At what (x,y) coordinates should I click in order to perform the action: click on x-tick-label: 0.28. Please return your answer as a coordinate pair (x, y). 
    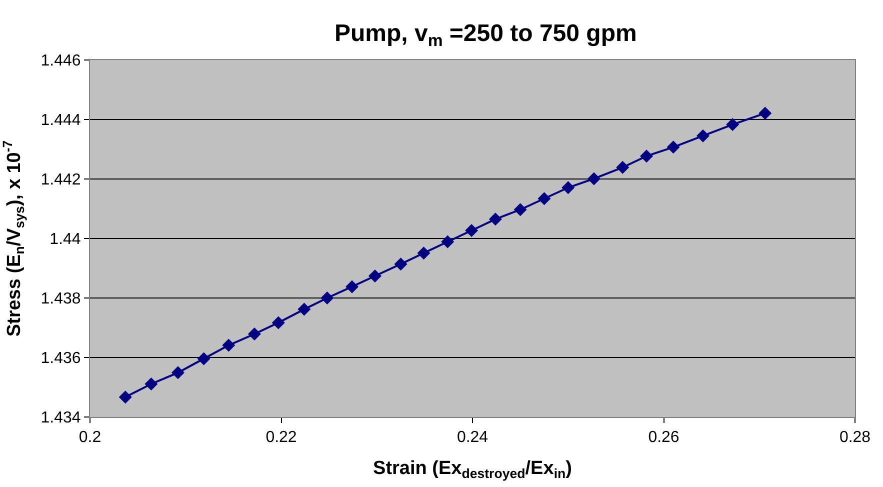
    Looking at the image, I should click on (855, 437).